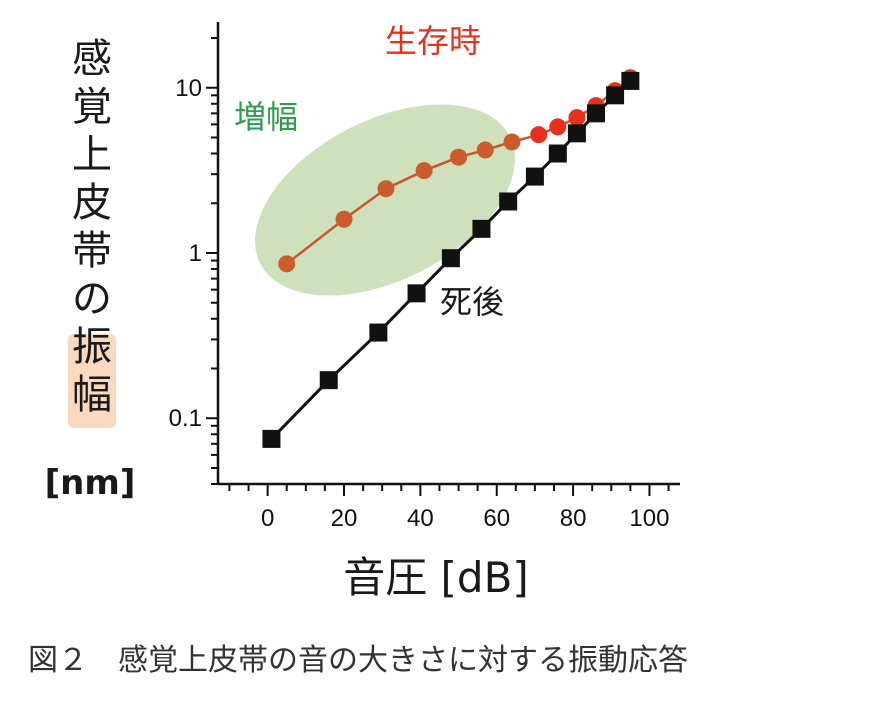 The image size is (871, 704). Describe the element at coordinates (358, 660) in the screenshot. I see `figure-caption: 図２ 感覚上皮帯の音の大きさに対する振動応答` at that location.